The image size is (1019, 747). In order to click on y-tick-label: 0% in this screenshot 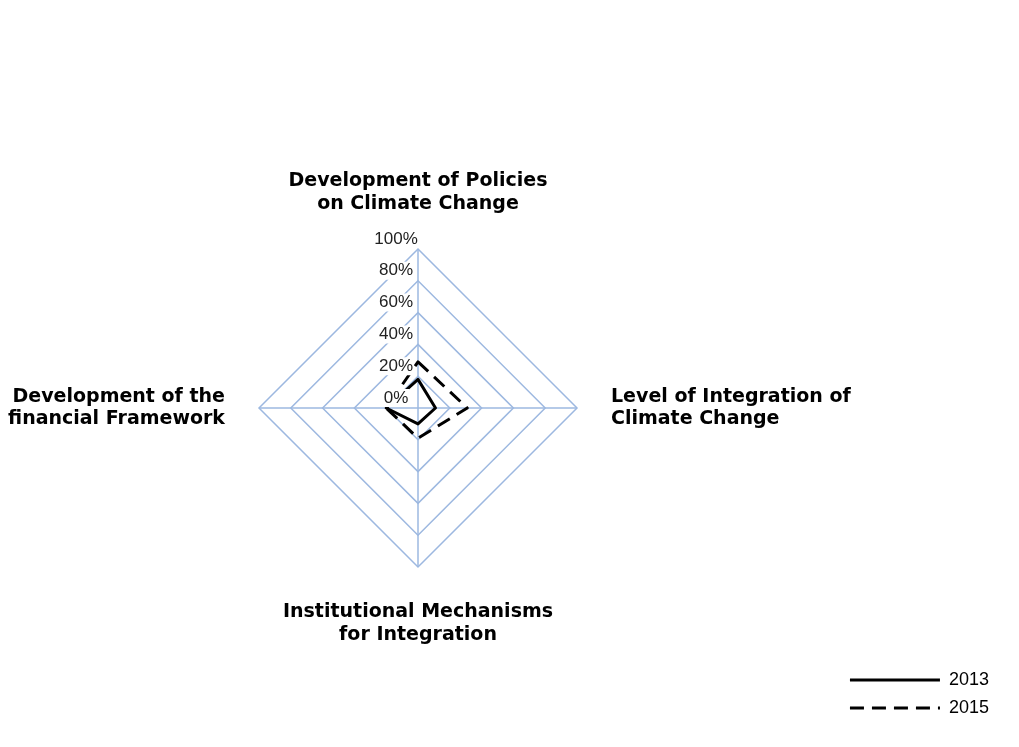, I will do `click(396, 397)`.